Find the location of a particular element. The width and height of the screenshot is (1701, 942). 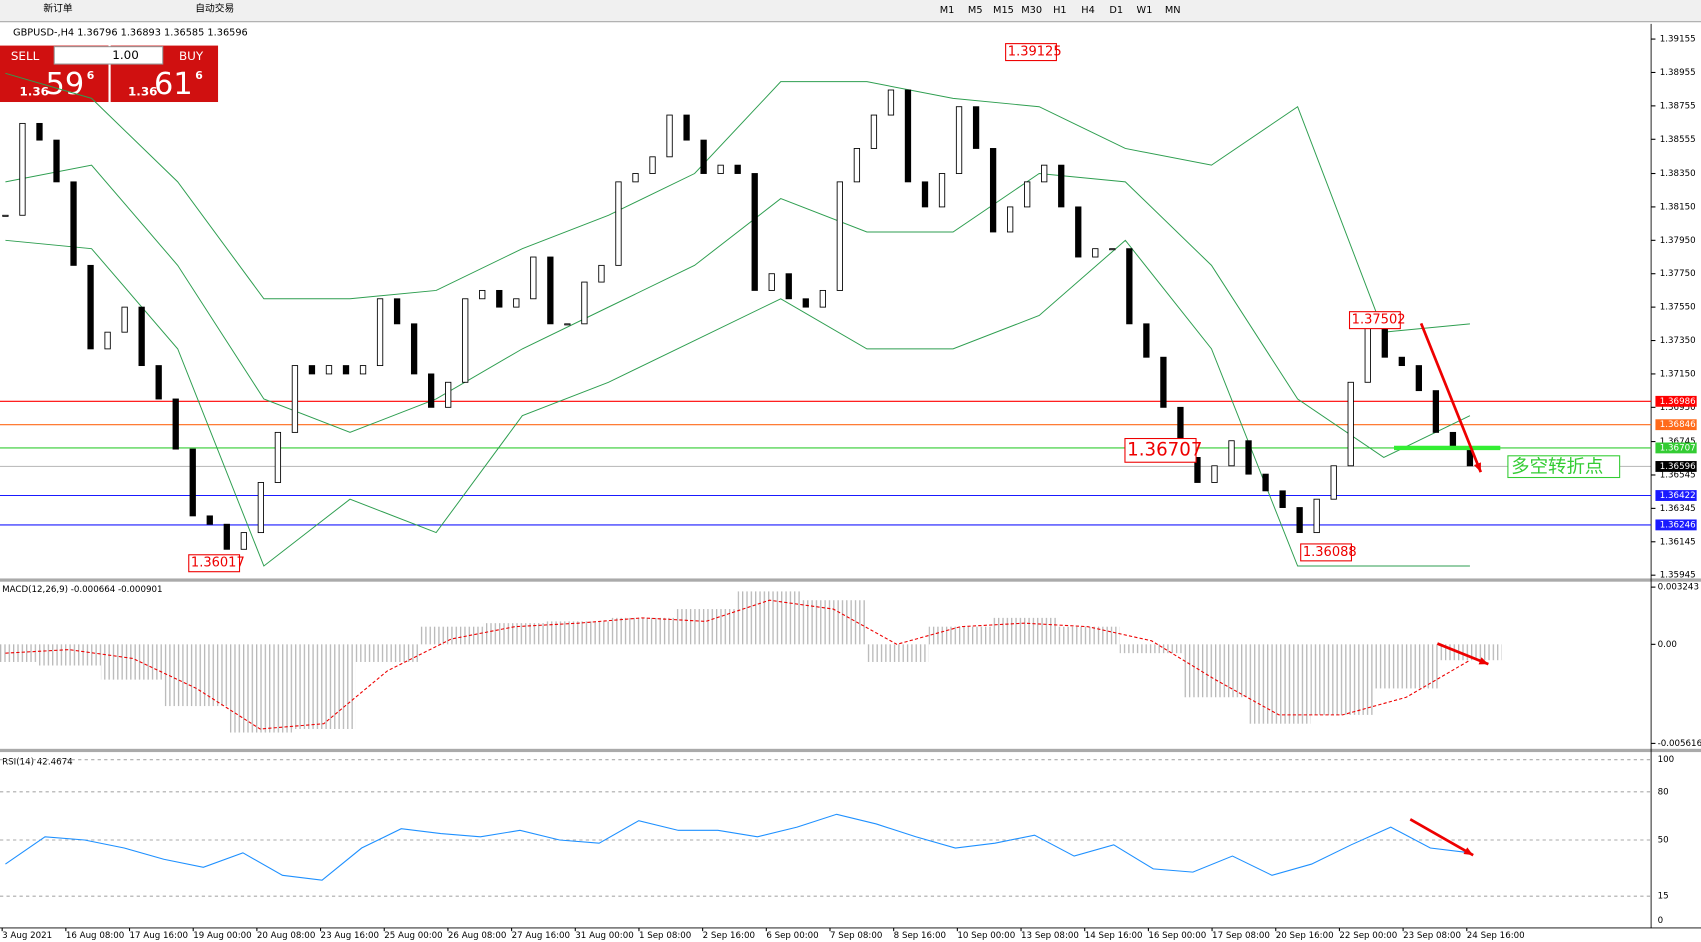

timeframe-button: M15 is located at coordinates (1003, 10).